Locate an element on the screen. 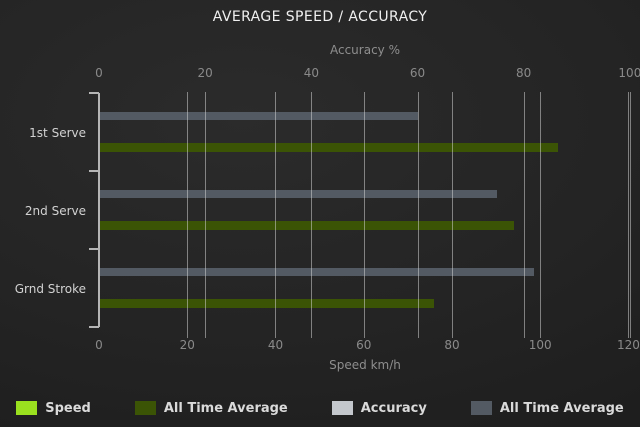 Image resolution: width=640 pixels, height=427 pixels. bottom-tick-label-20: 20 is located at coordinates (187, 345).